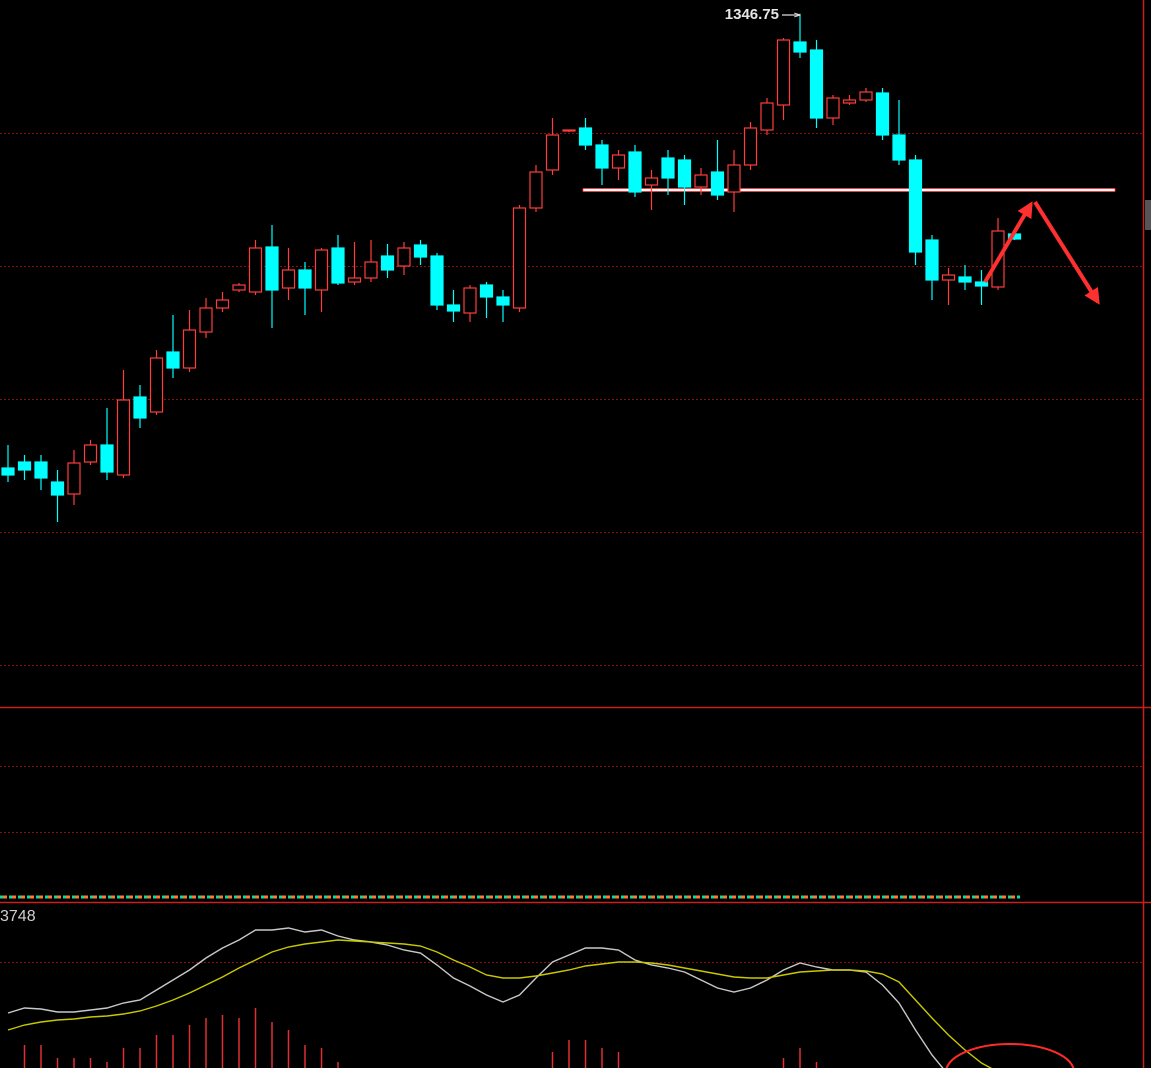 The image size is (1151, 1068). I want to click on macd-panel, so click(500, 997).